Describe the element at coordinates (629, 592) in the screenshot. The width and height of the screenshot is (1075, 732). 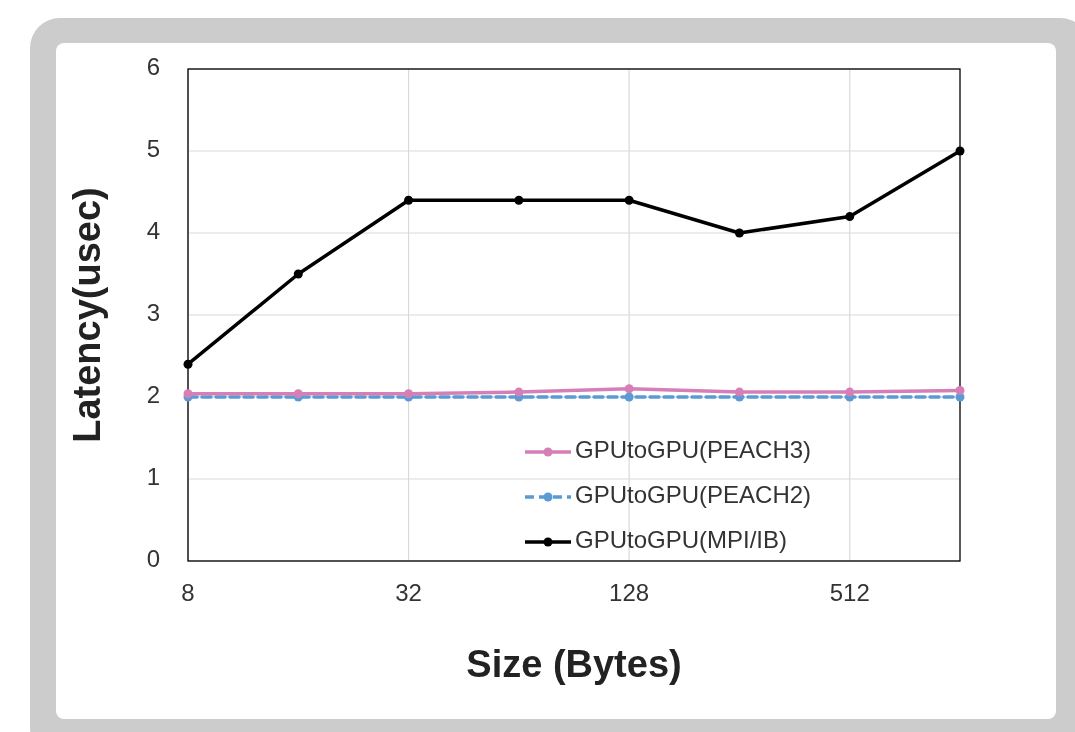
I see `x-tick-label: 128` at that location.